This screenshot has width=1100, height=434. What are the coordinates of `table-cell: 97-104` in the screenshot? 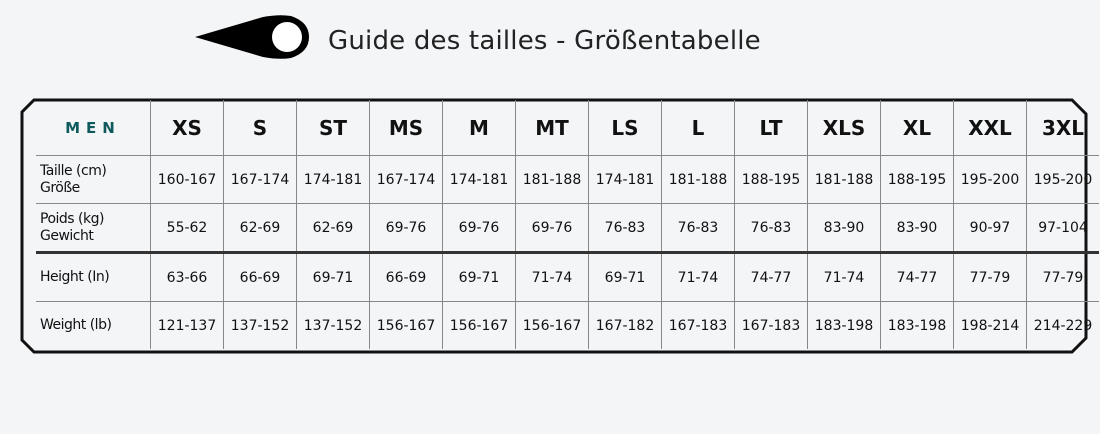 It's located at (1062, 228).